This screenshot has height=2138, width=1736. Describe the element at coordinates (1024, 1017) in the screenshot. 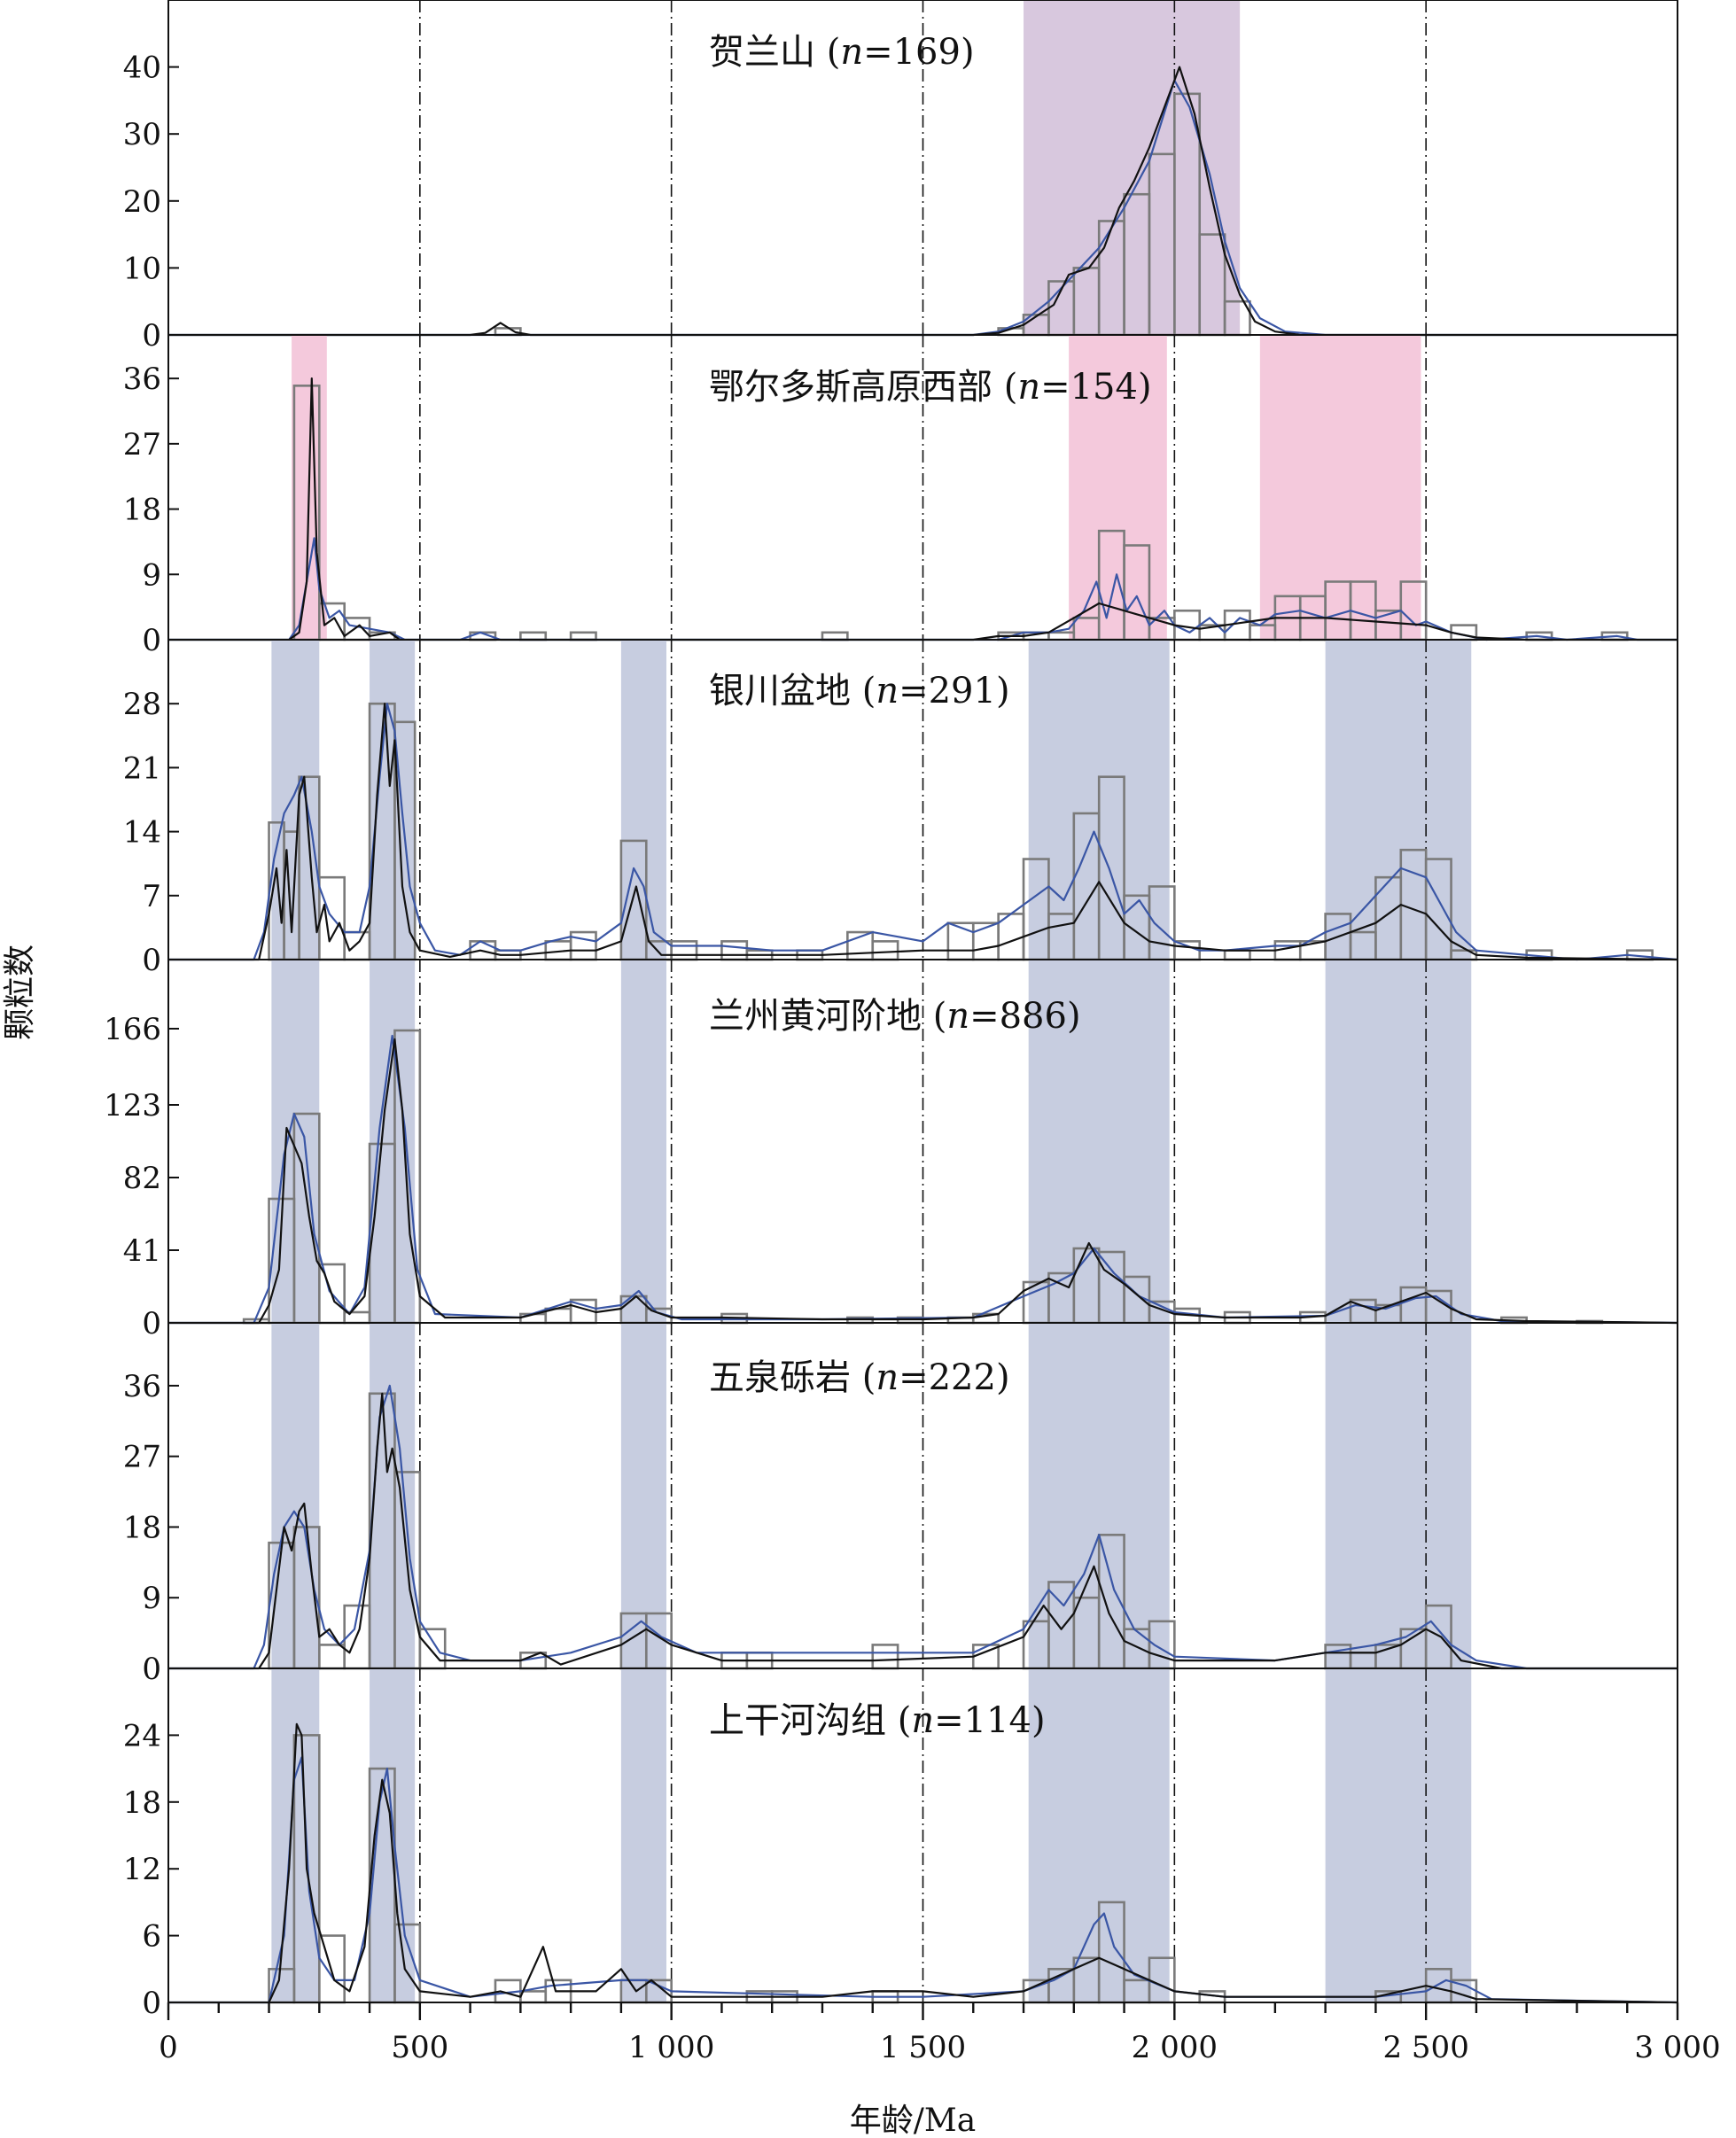

I see `panel-title-n-value: =886)` at that location.